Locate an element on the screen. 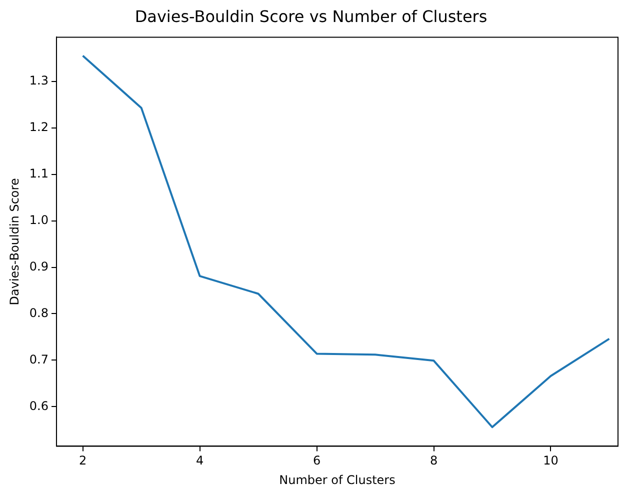  y-tick-label: 0.8 is located at coordinates (38, 313).